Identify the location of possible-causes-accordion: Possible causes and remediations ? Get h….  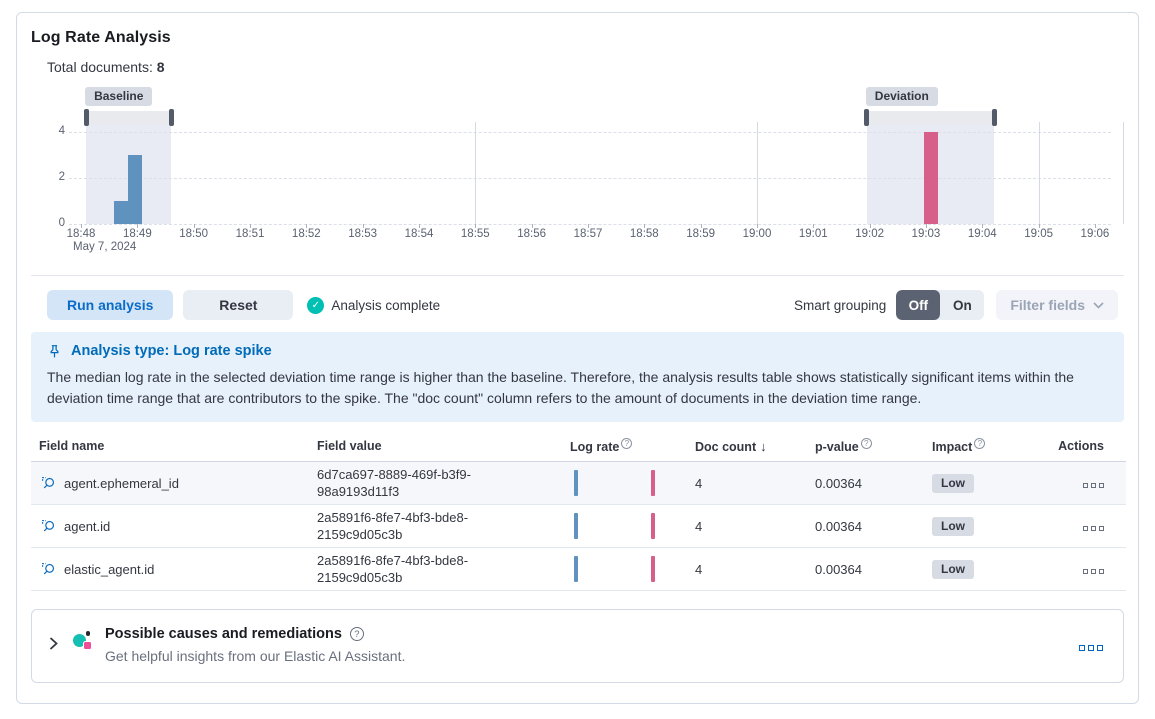
(577, 646).